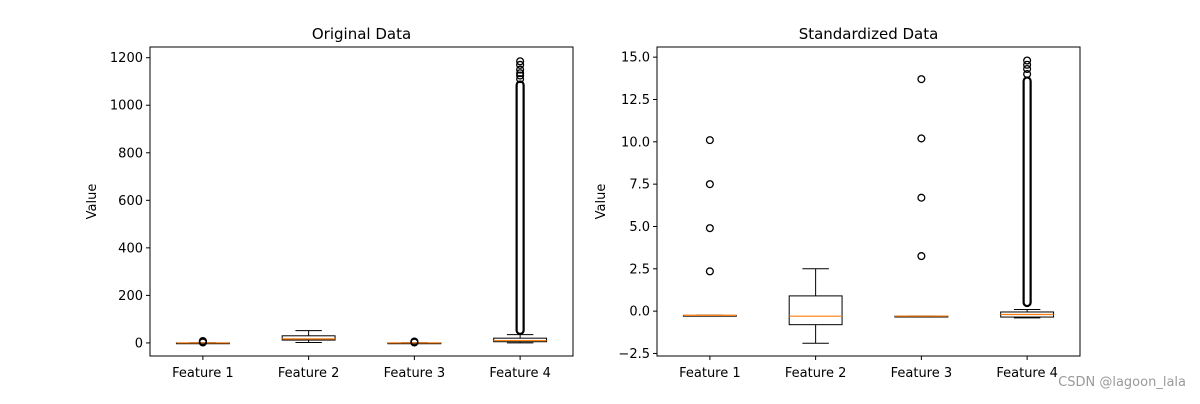 This screenshot has width=1200, height=404. I want to click on y-tick-label: 0, so click(139, 343).